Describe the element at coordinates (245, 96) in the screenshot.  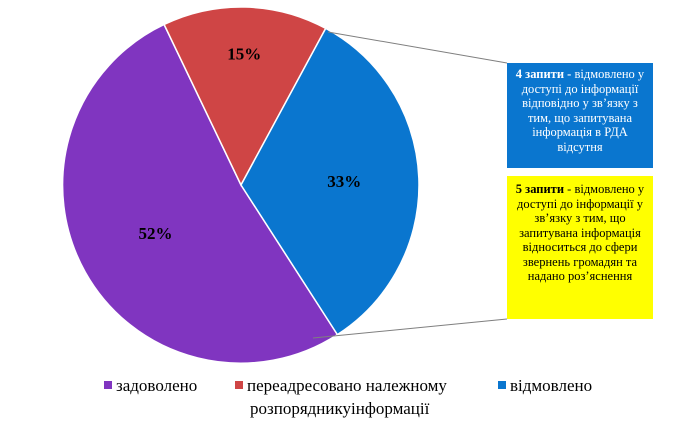
I see `pie-slice-redirected` at that location.